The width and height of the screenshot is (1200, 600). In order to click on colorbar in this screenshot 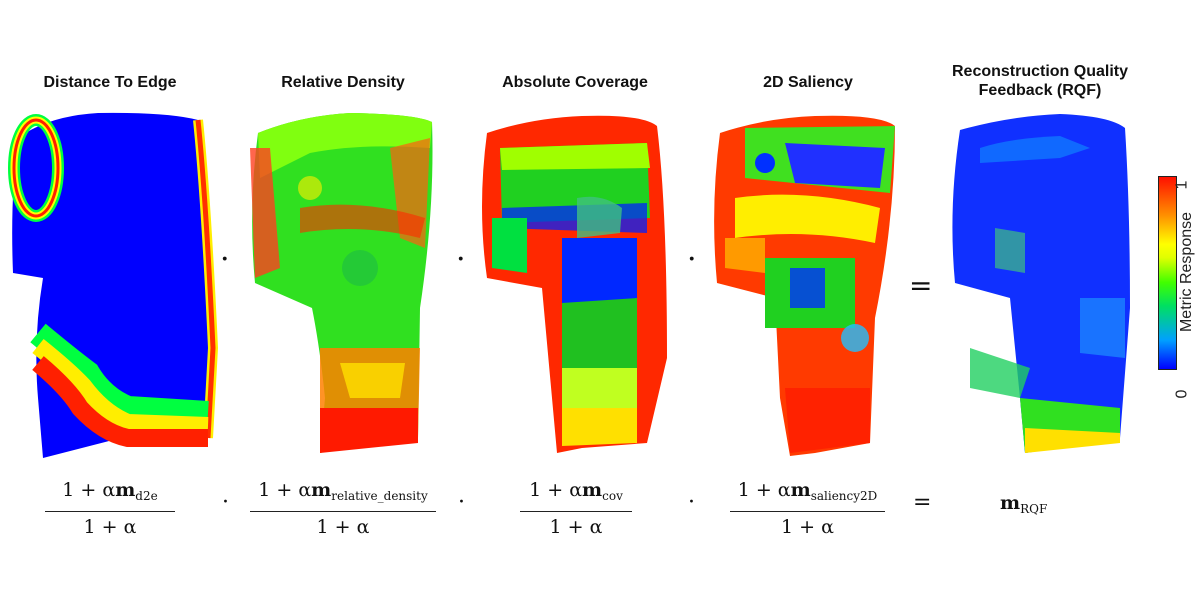, I will do `click(1167, 273)`.